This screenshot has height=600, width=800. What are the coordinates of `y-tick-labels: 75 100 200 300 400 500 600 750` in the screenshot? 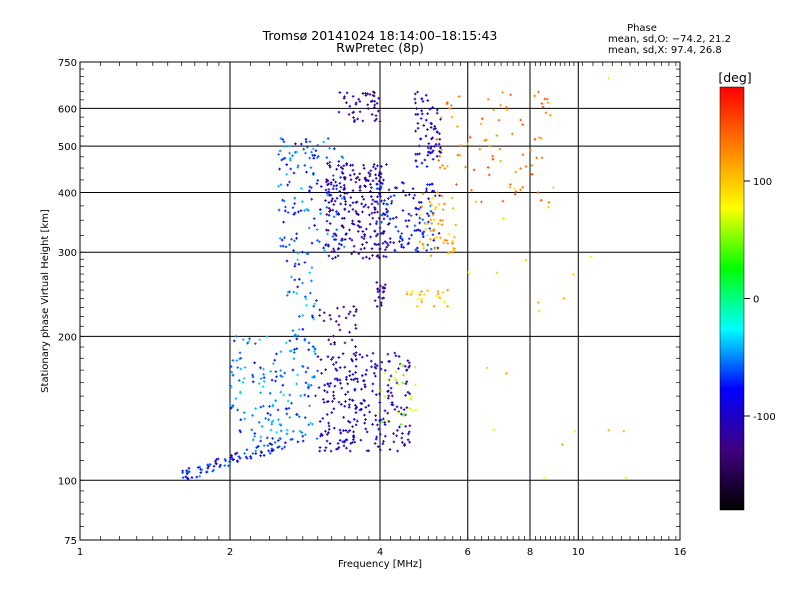 It's located at (67, 302).